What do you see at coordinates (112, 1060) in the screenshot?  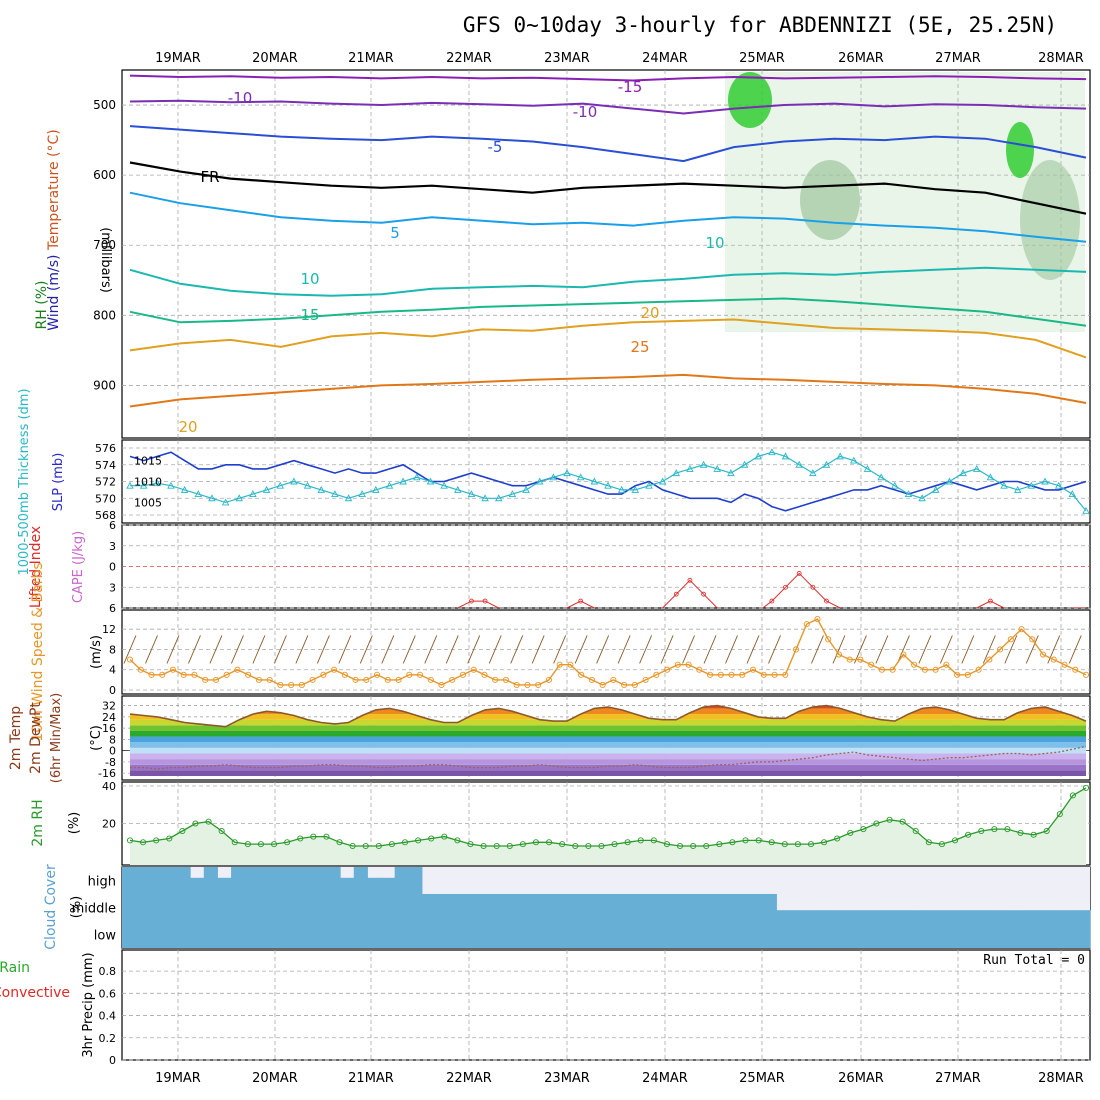 I see `precip-tick-label: 0` at bounding box center [112, 1060].